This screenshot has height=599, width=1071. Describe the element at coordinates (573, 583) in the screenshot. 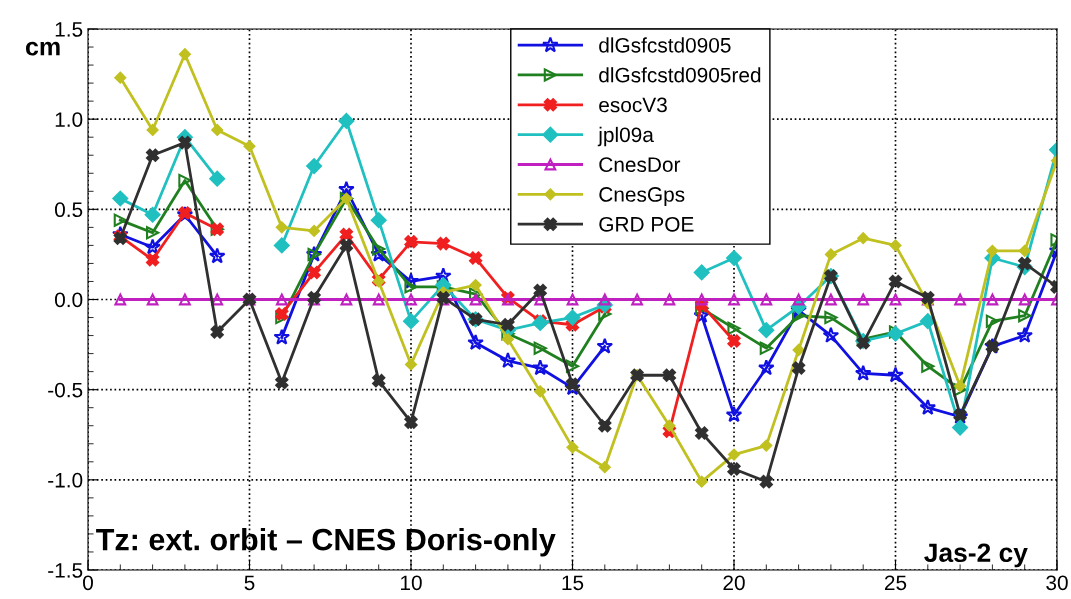

I see `x-tick-label: 15` at that location.